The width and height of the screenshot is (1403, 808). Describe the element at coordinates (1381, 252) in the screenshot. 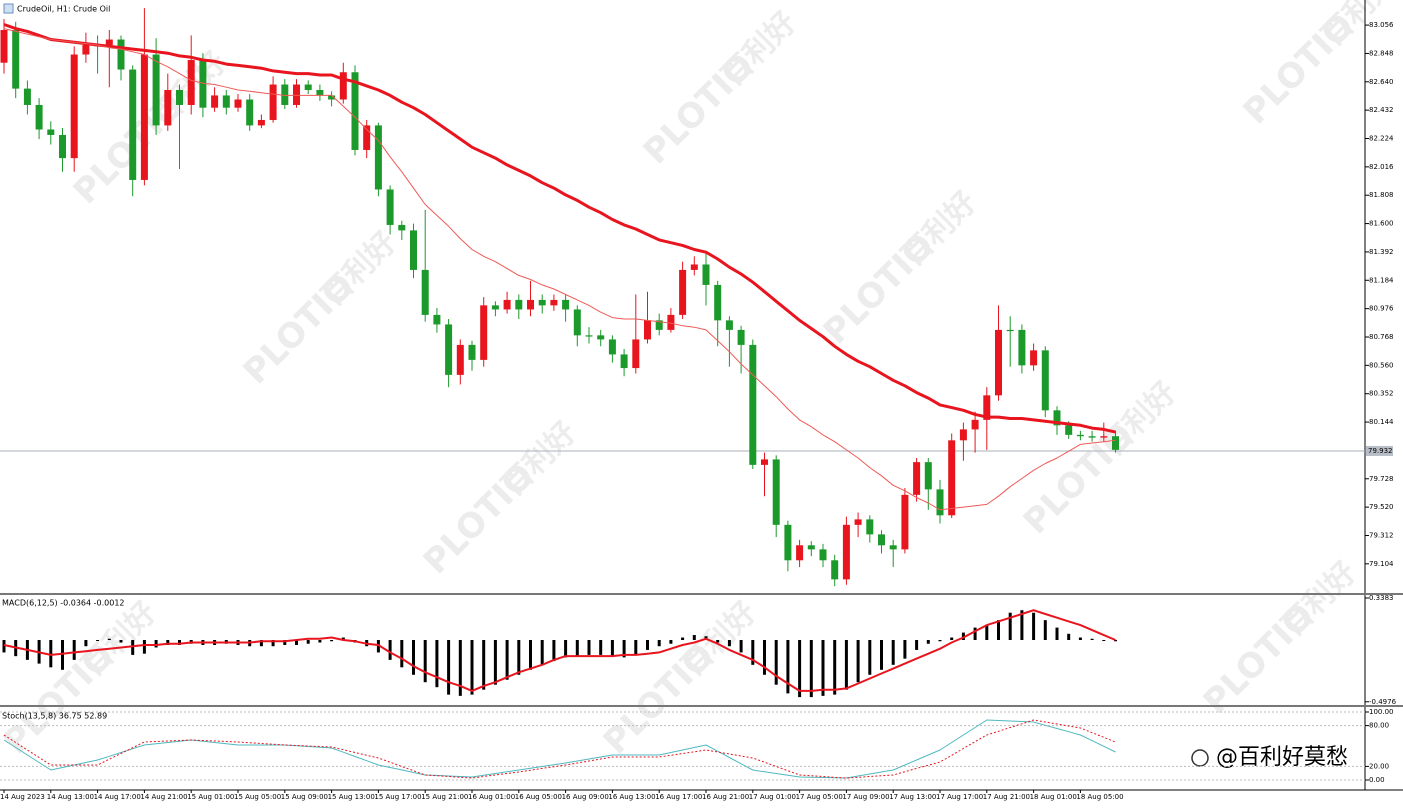

I see `y-tick-label: 81.392` at that location.